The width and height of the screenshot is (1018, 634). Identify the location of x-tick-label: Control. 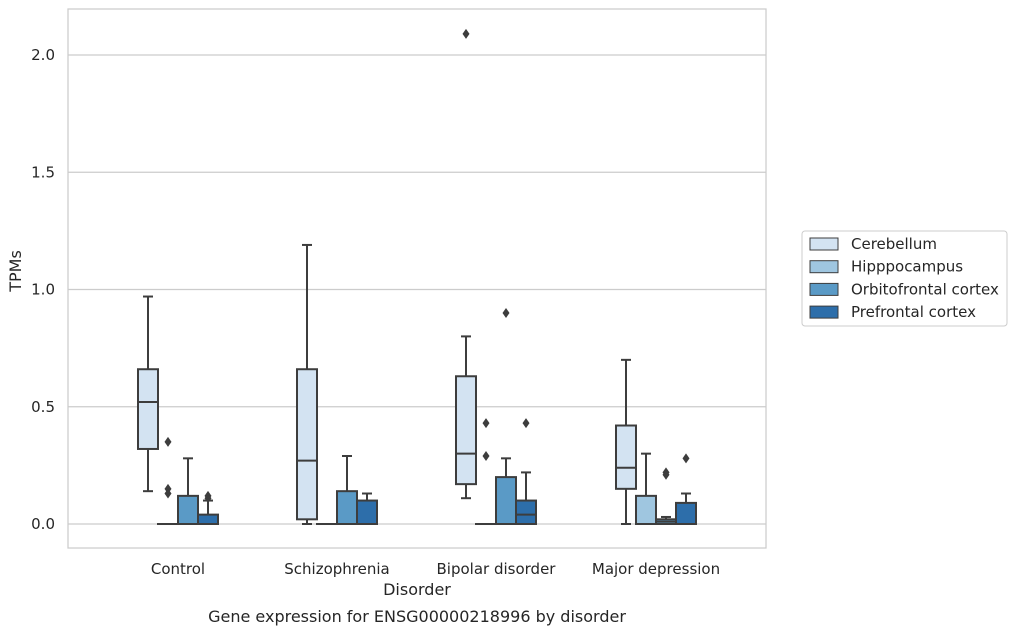
(178, 569).